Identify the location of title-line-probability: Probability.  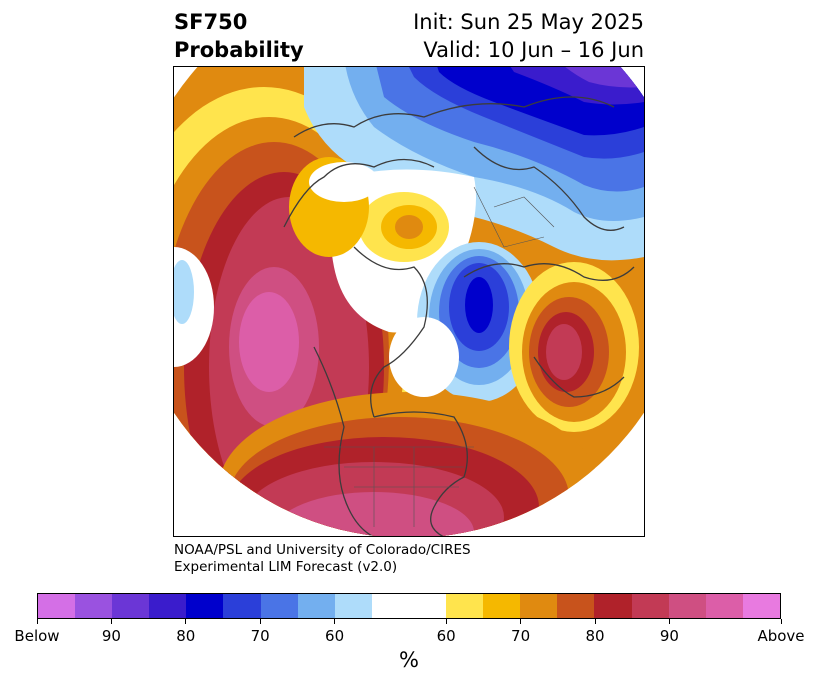
(239, 50).